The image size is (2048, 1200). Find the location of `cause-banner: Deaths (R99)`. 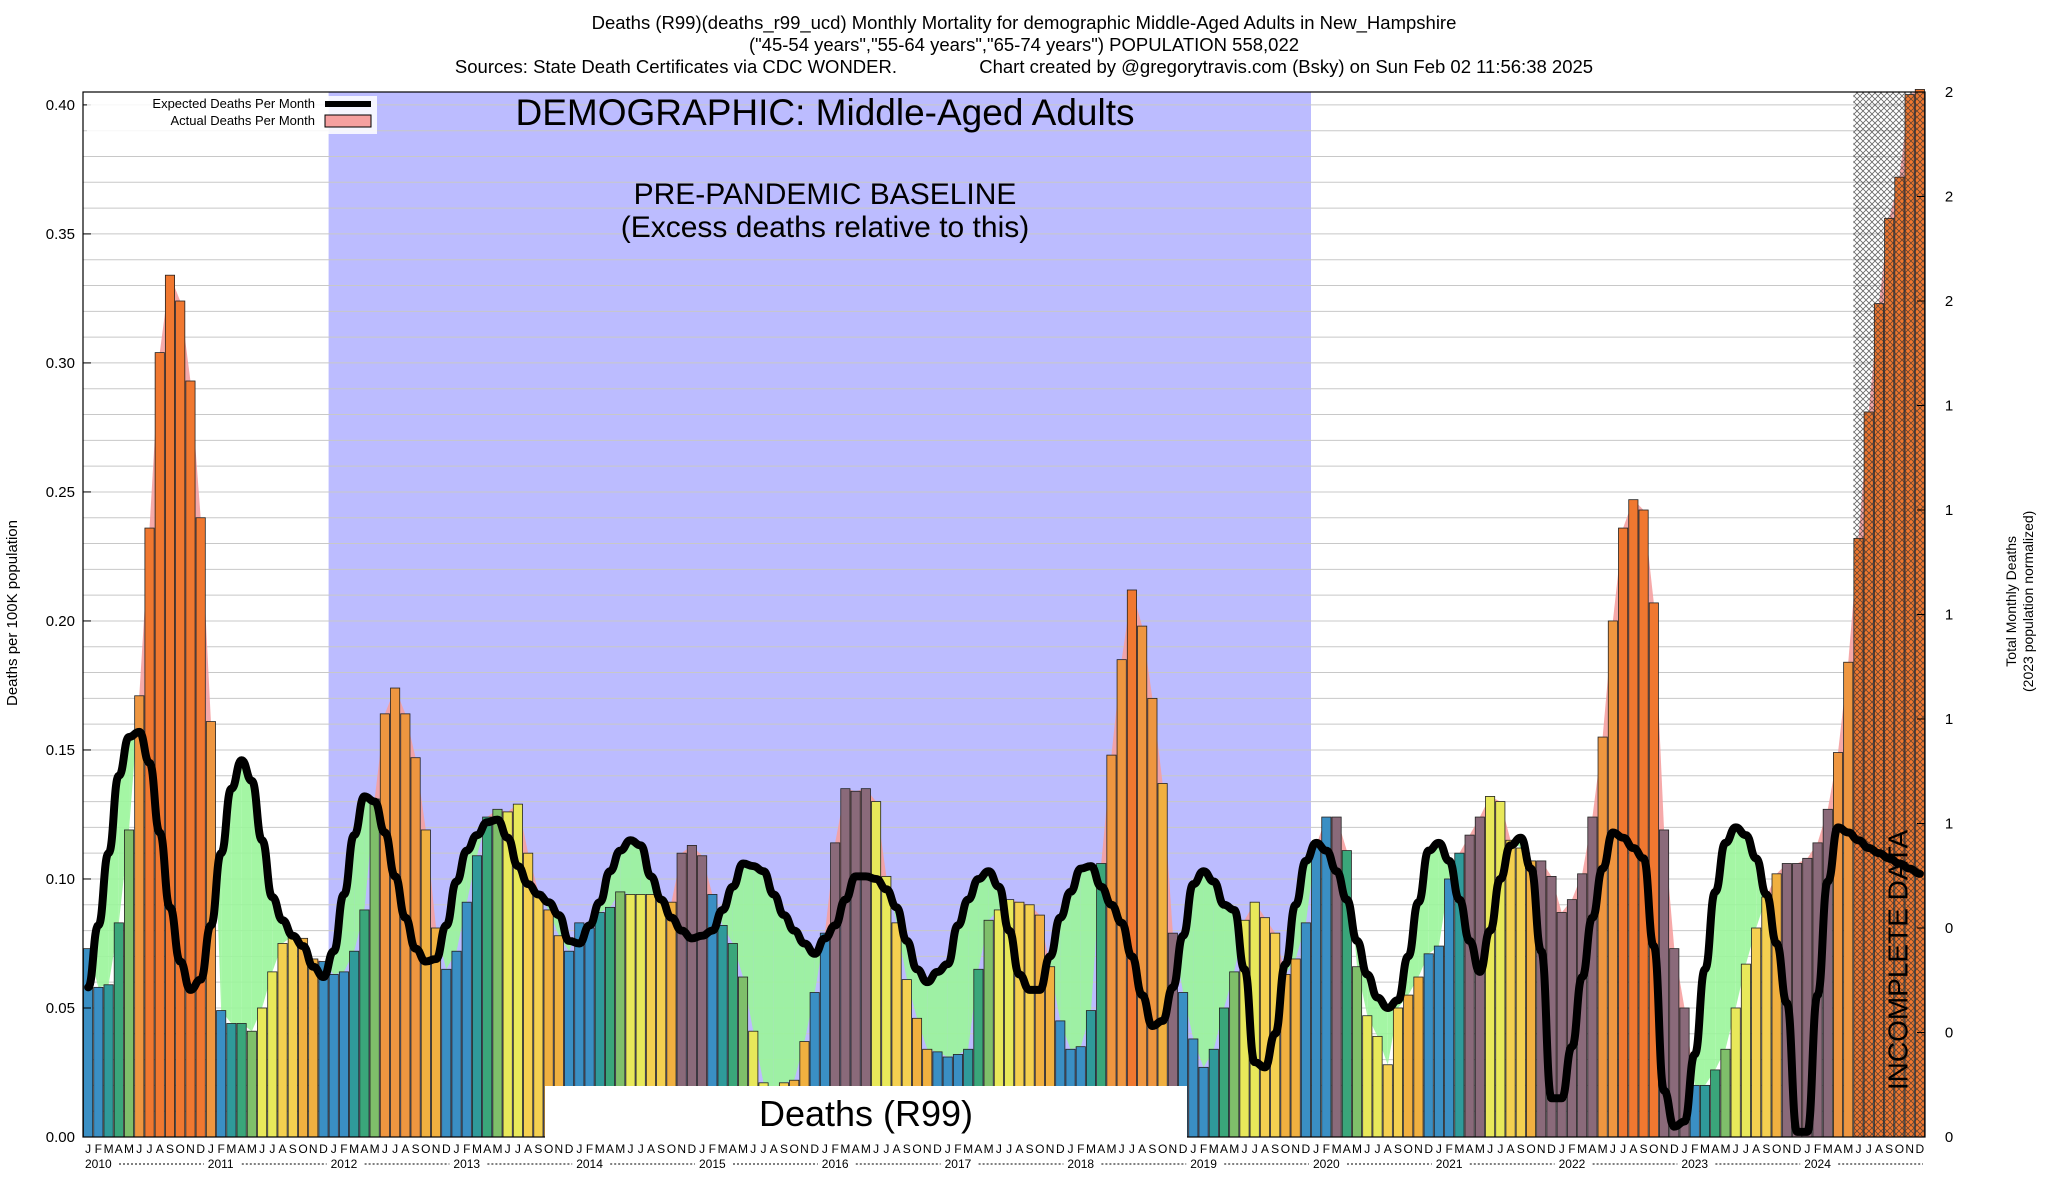

cause-banner: Deaths (R99) is located at coordinates (866, 1113).